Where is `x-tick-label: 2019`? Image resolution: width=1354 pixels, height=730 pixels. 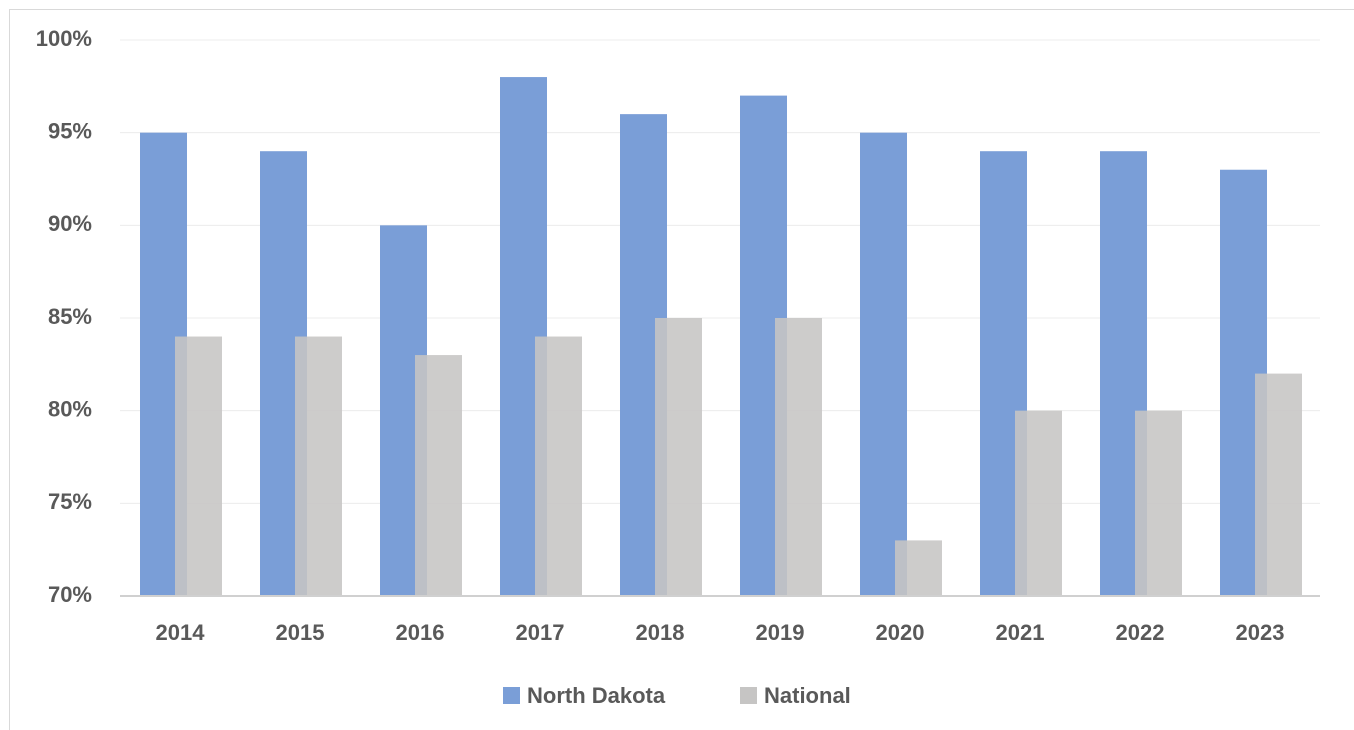
x-tick-label: 2019 is located at coordinates (780, 632).